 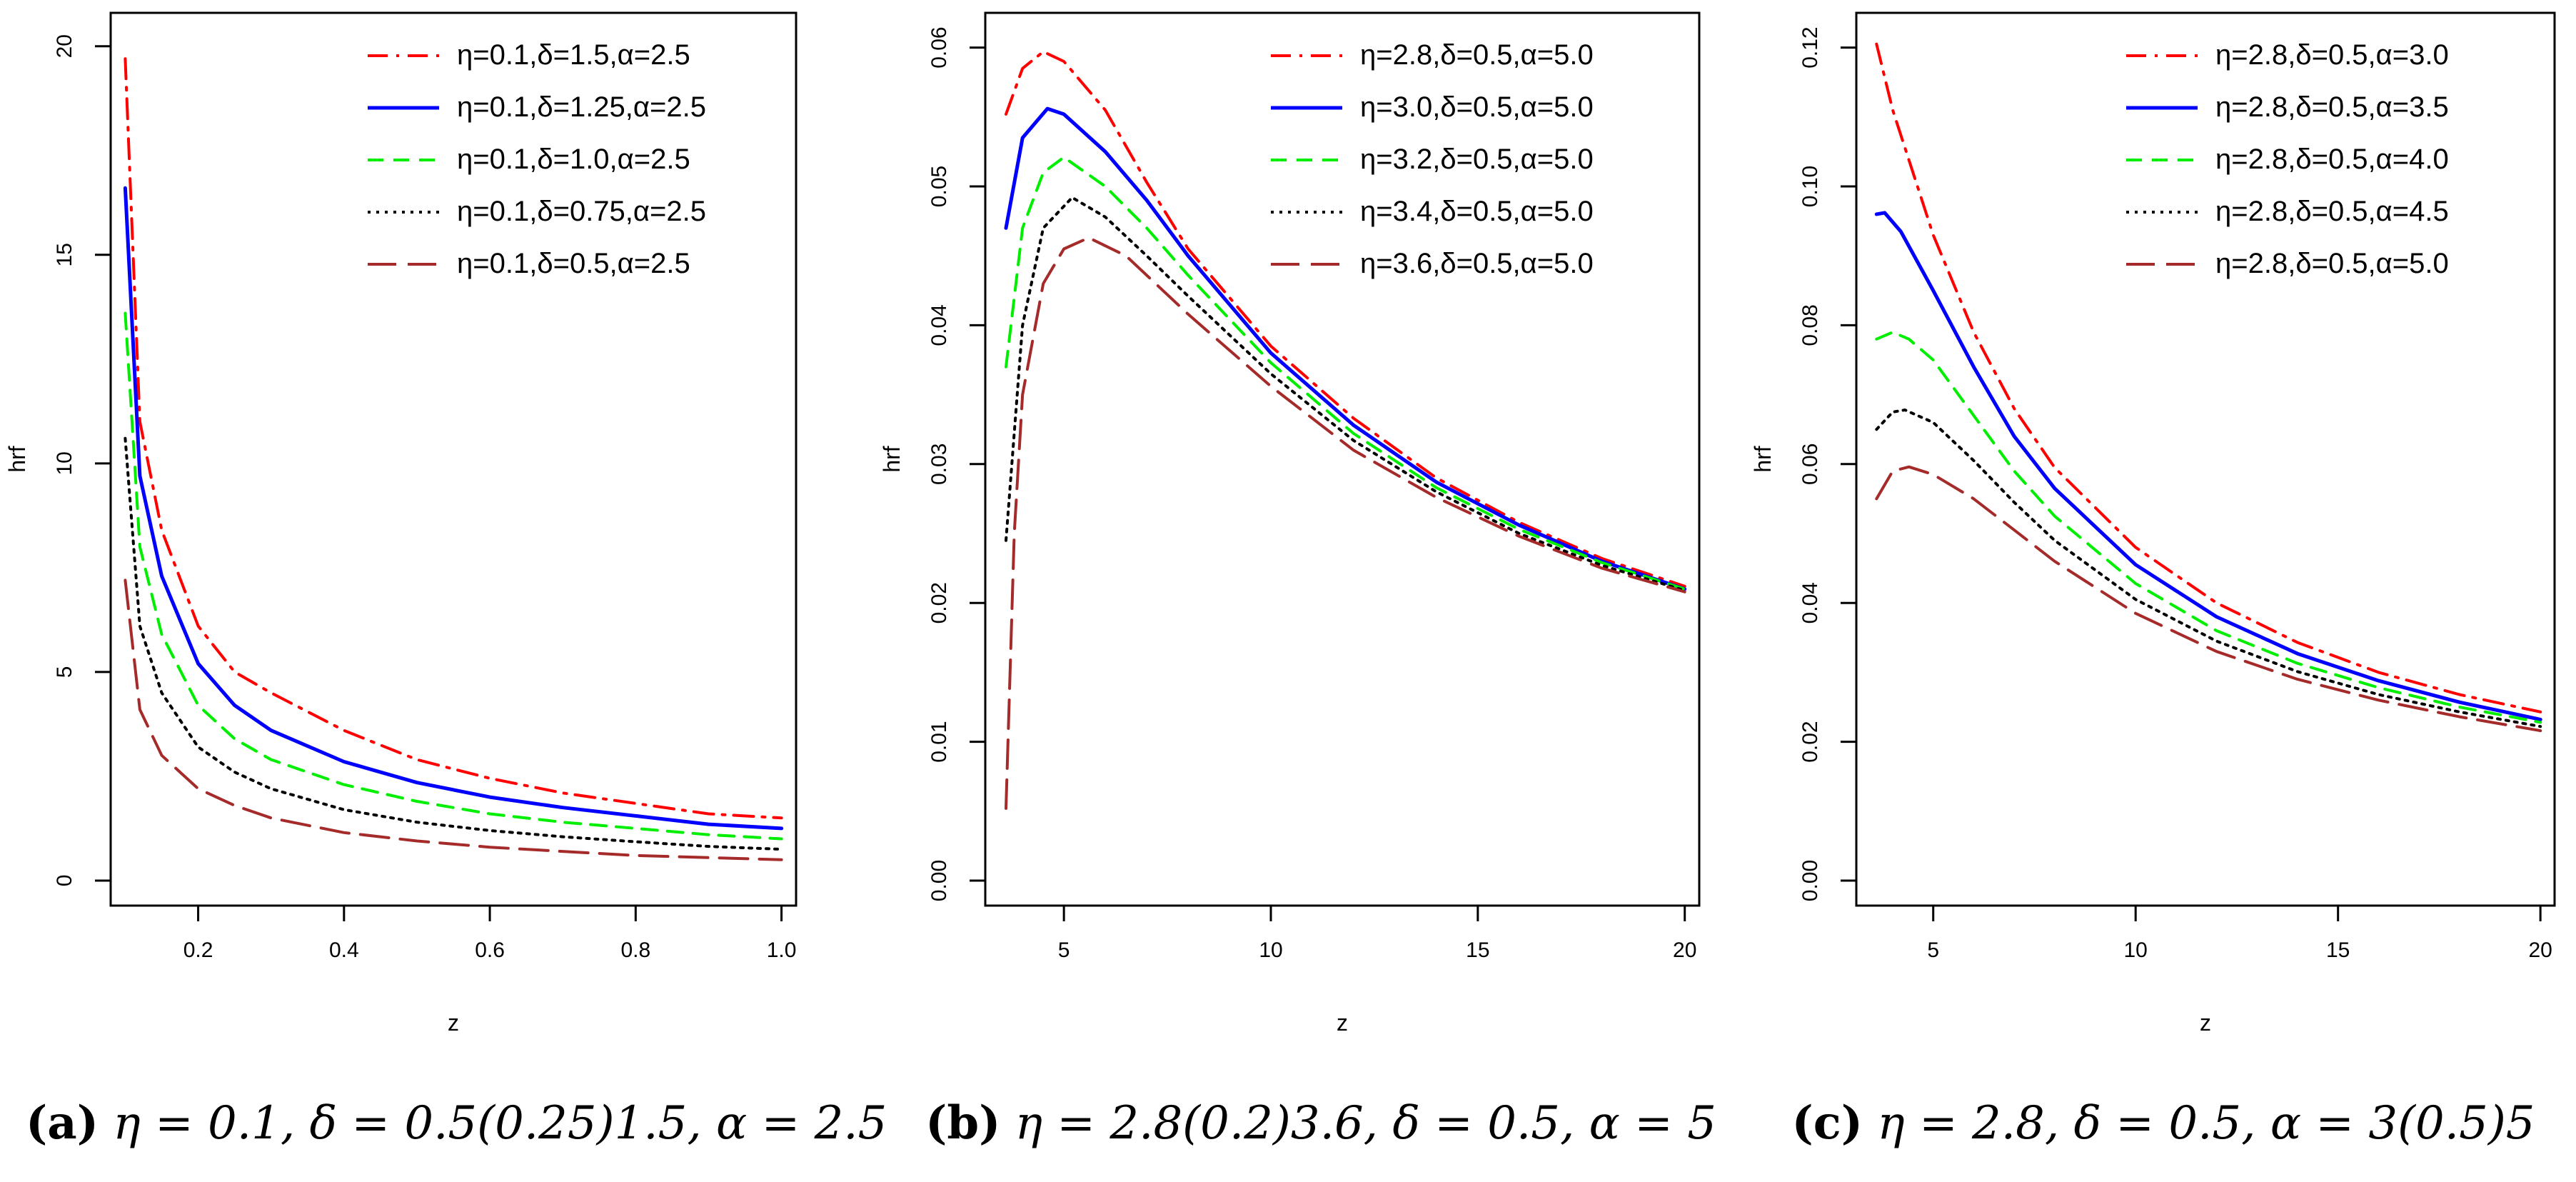 I want to click on y-tick-label: 0.10, so click(x=1810, y=187).